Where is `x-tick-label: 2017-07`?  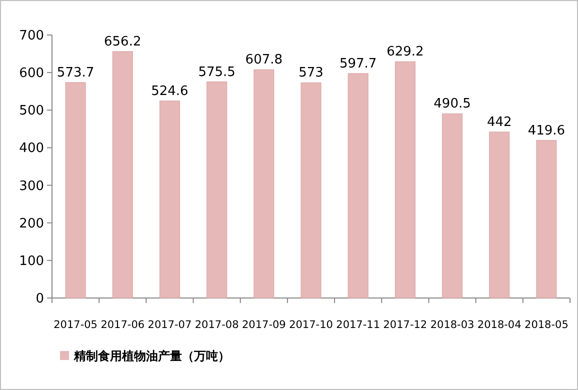 x-tick-label: 2017-07 is located at coordinates (170, 325).